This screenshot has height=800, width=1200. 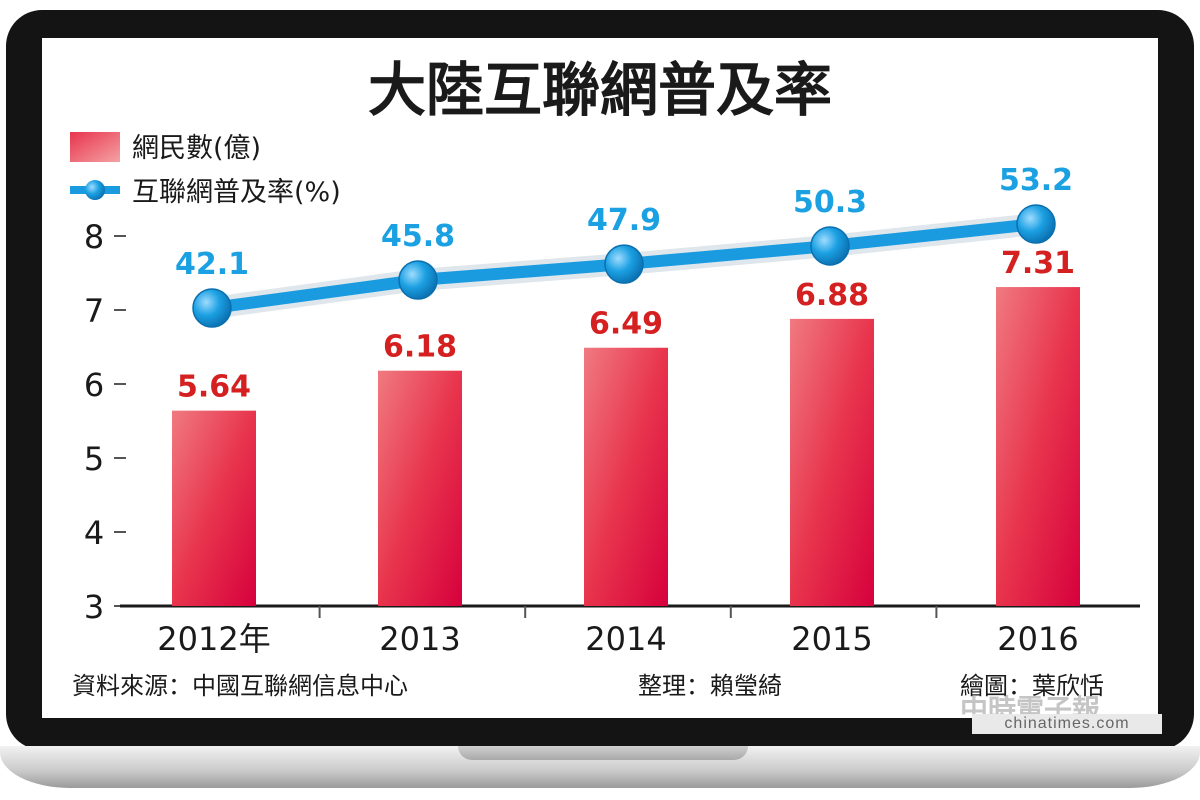 What do you see at coordinates (1067, 724) in the screenshot?
I see `watermark-site: chinatimes.com` at bounding box center [1067, 724].